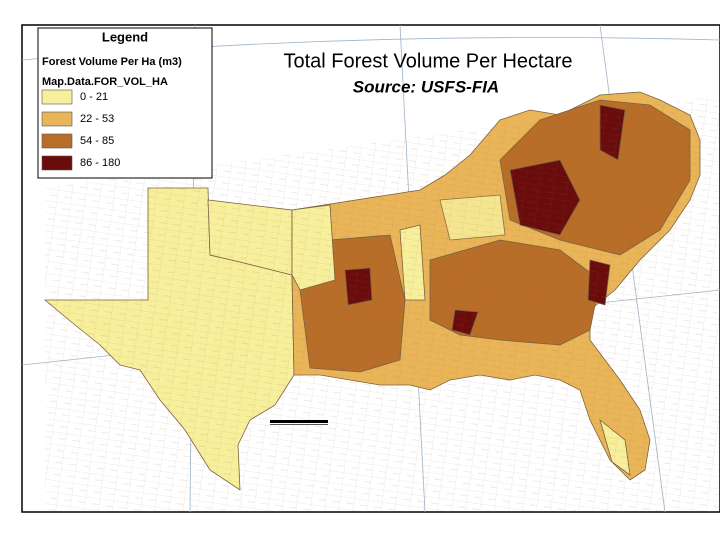 This screenshot has height=540, width=720. I want to click on legend-heading: Legend, so click(125, 36).